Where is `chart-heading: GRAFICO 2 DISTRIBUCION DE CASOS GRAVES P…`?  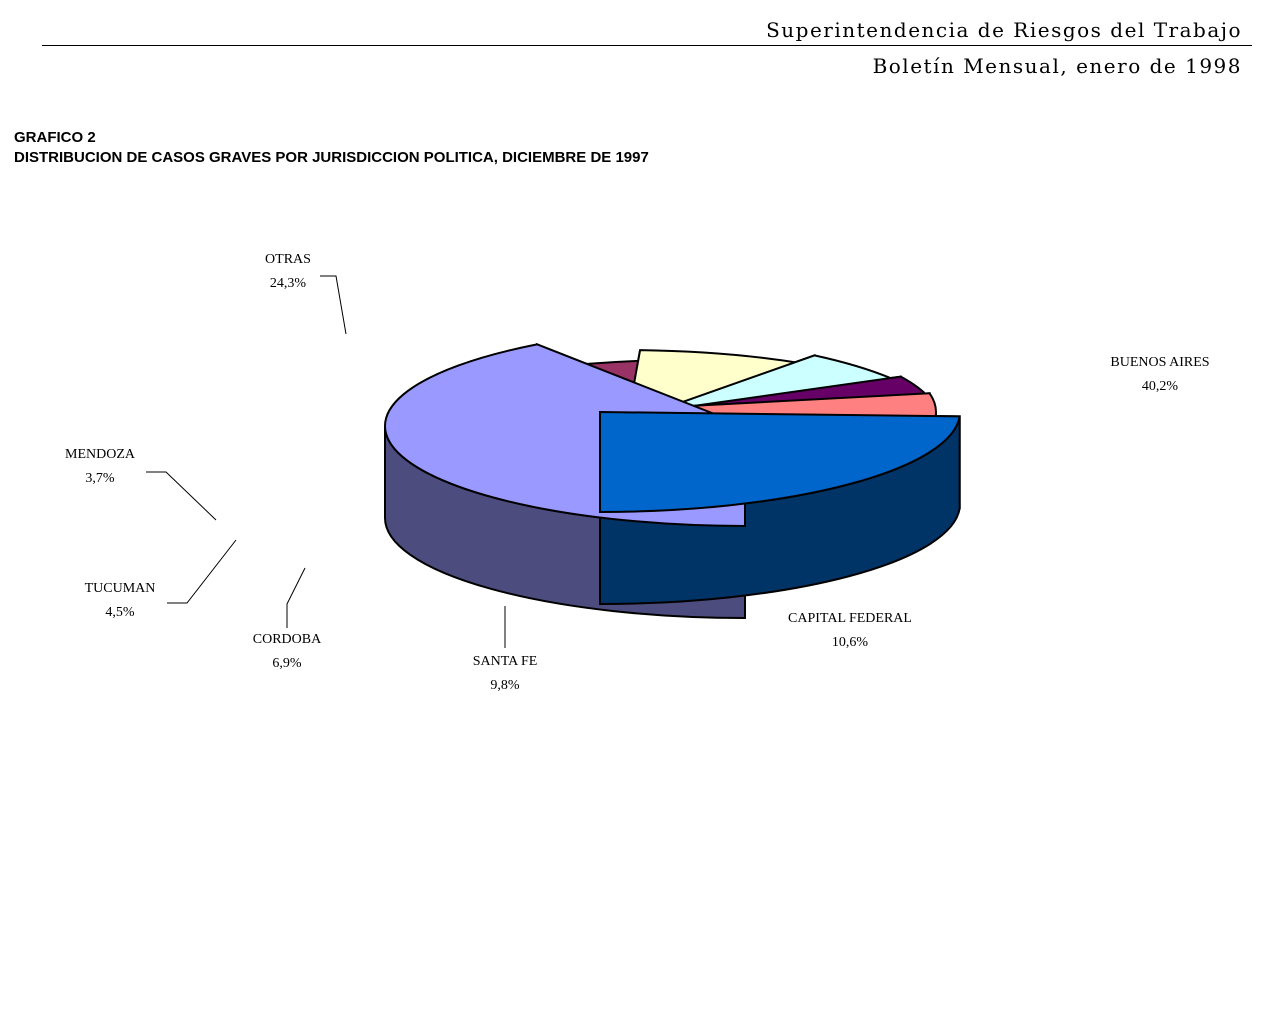 chart-heading: GRAFICO 2 DISTRIBUCION DE CASOS GRAVES P… is located at coordinates (331, 148).